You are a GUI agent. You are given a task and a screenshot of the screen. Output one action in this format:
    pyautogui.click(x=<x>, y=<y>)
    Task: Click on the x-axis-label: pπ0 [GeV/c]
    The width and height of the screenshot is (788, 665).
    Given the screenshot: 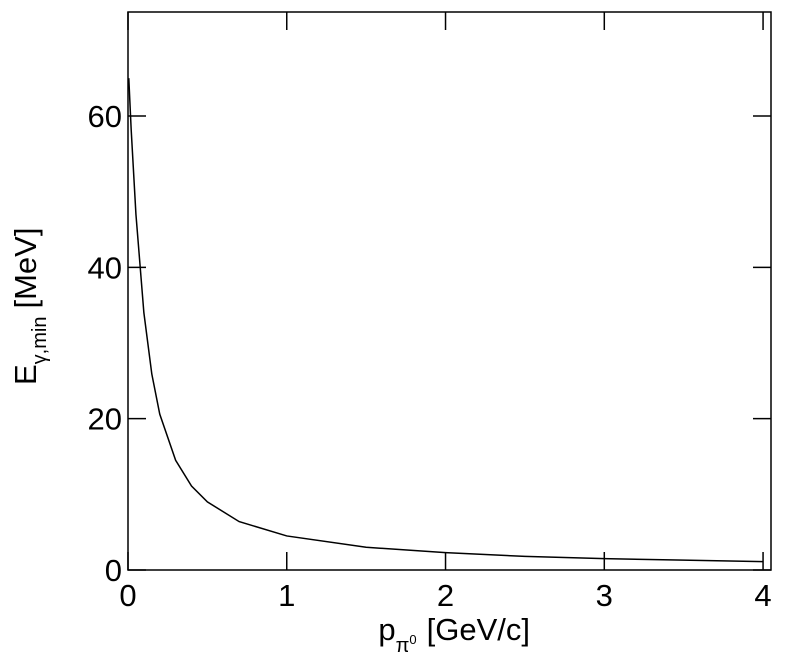 What is the action you would take?
    pyautogui.click(x=454, y=634)
    